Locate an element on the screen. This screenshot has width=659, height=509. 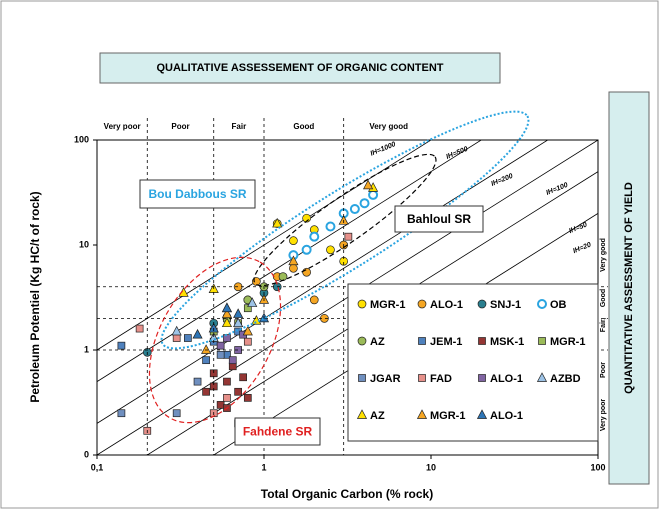
x-tick-label: 100 is located at coordinates (597, 467).